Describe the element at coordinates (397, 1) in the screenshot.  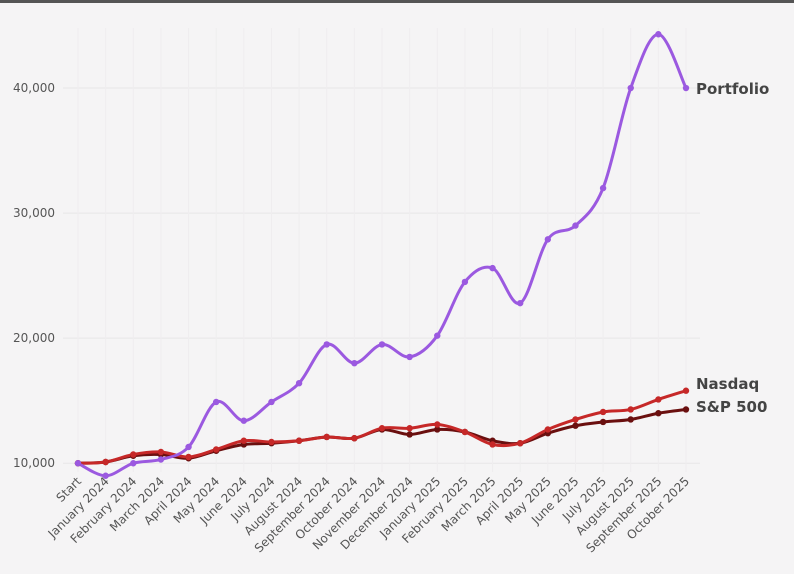
I see `top-border` at that location.